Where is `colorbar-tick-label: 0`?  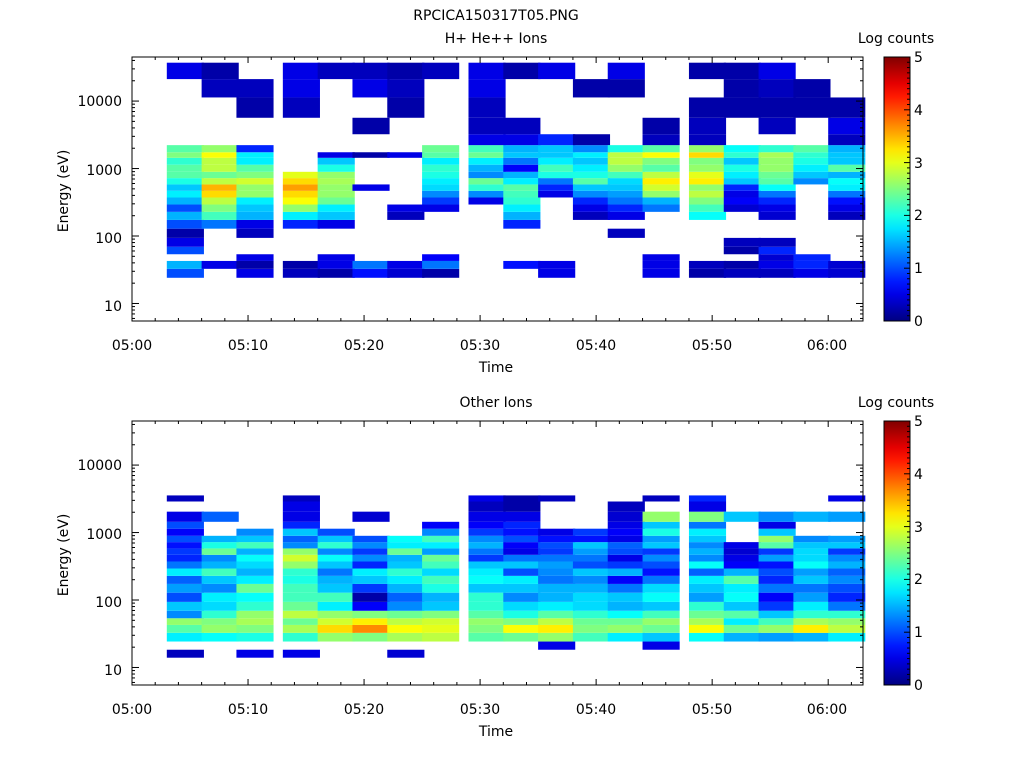
colorbar-tick-label: 0 is located at coordinates (918, 686).